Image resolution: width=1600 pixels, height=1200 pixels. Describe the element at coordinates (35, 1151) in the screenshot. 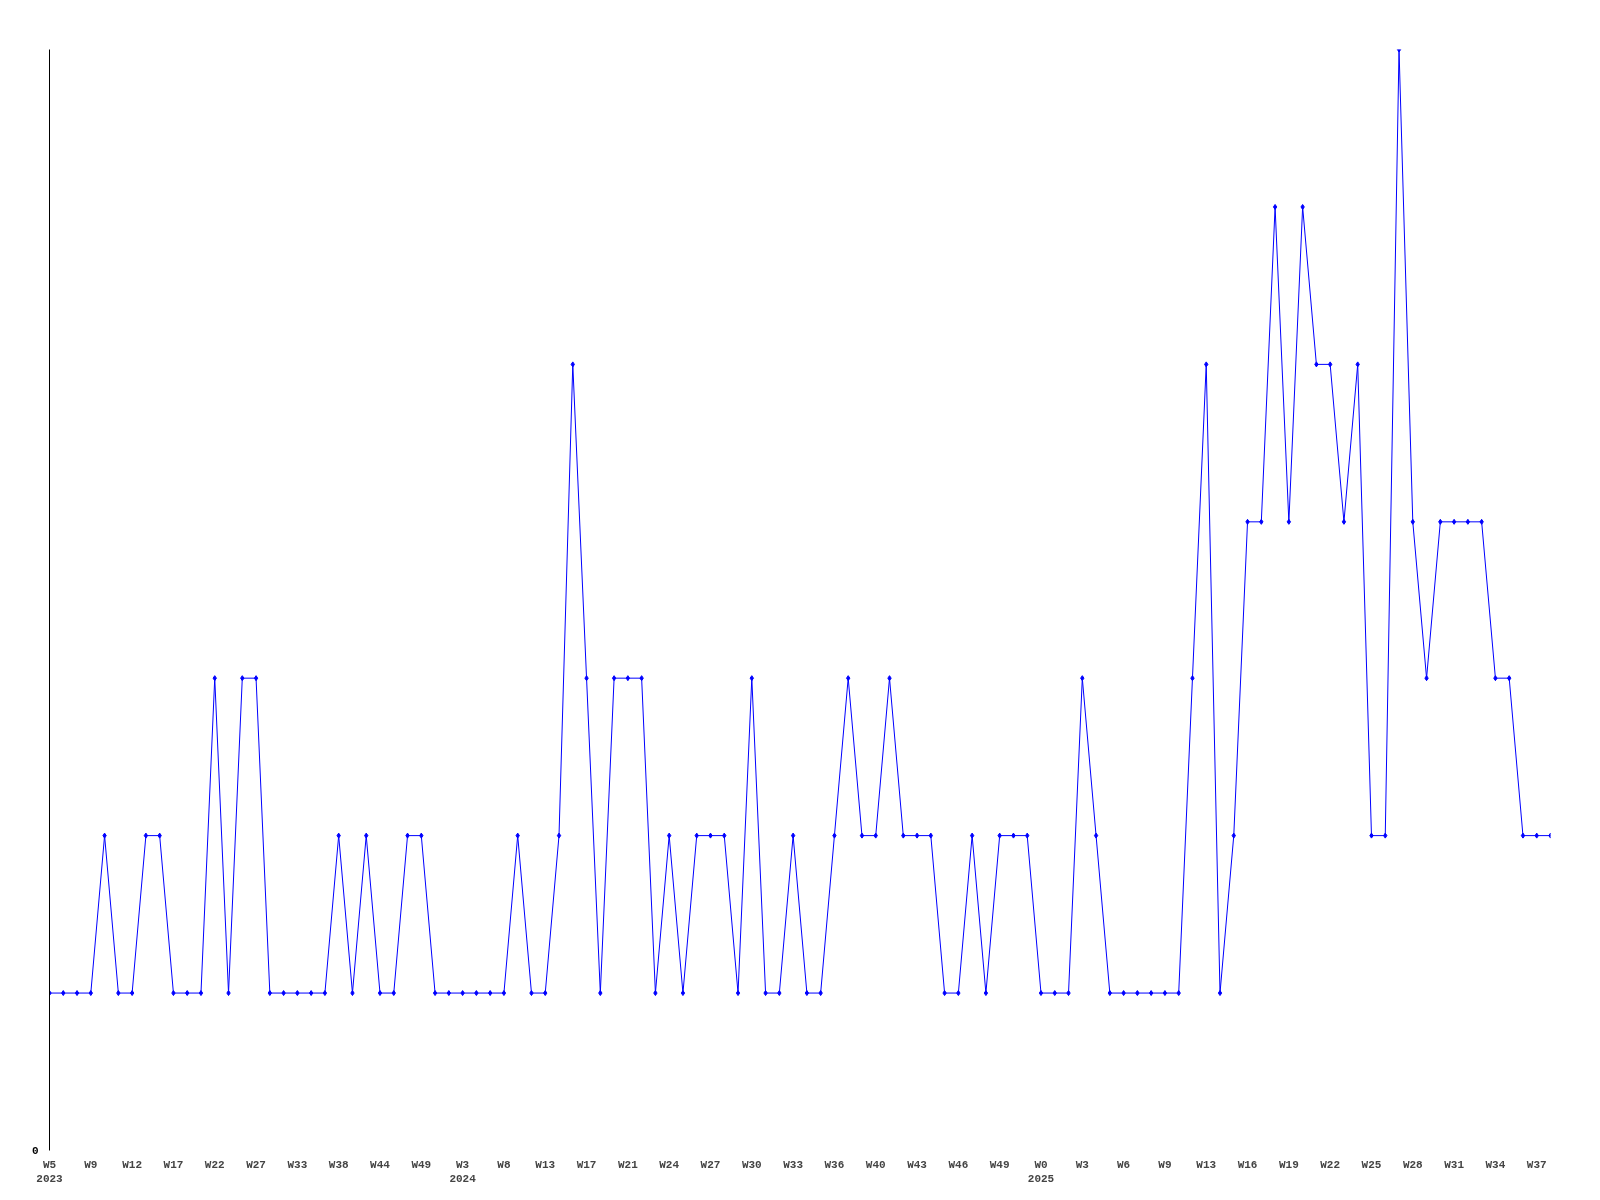

I see `text: 0` at that location.